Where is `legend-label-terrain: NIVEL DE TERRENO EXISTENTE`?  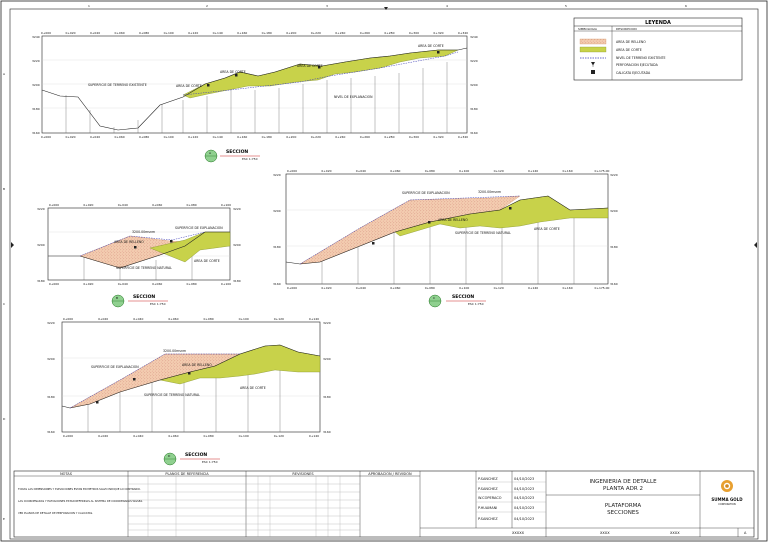
legend-label-terrain: NIVEL DE TERRENO EXISTENTE is located at coordinates (641, 58).